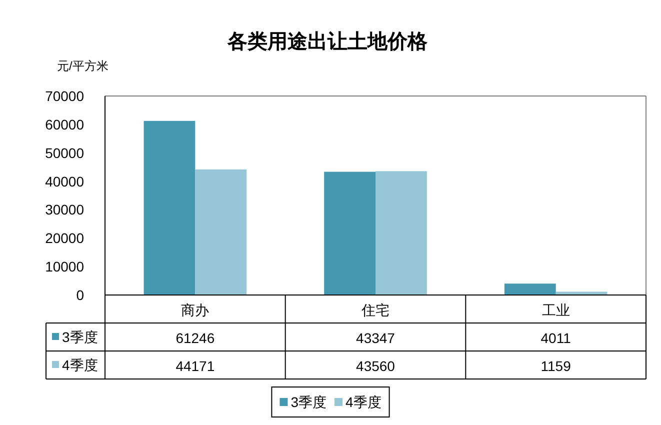  I want to click on y-tick-label: 30000, so click(64, 210).